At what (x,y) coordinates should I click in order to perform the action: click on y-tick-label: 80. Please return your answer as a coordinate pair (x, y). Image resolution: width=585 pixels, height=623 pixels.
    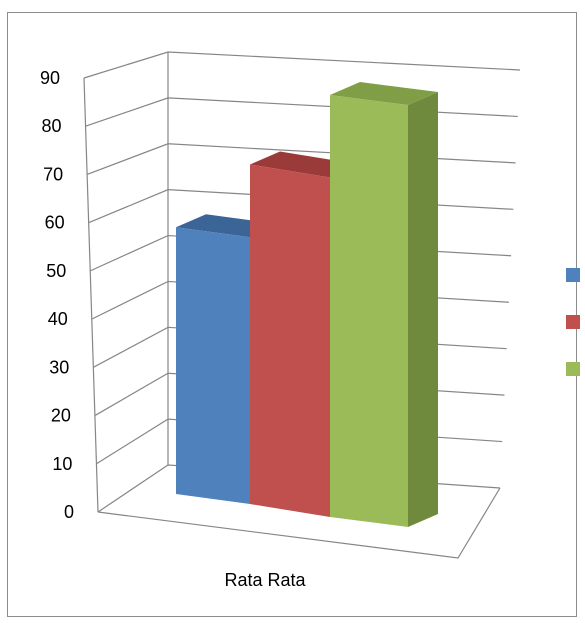
    Looking at the image, I should click on (52, 126).